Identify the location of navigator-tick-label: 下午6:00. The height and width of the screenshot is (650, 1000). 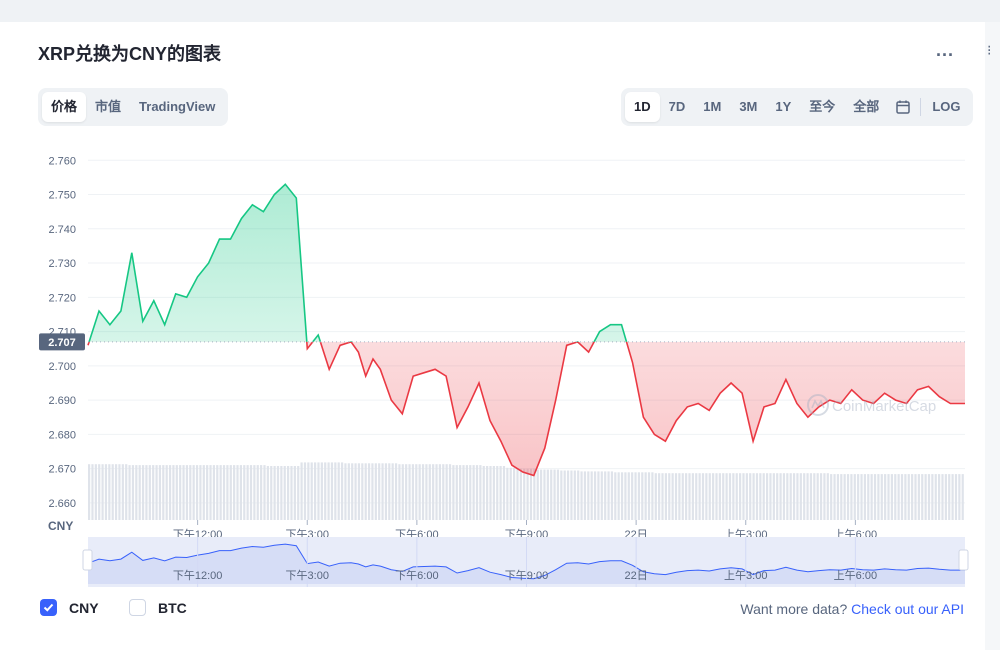
(416, 575).